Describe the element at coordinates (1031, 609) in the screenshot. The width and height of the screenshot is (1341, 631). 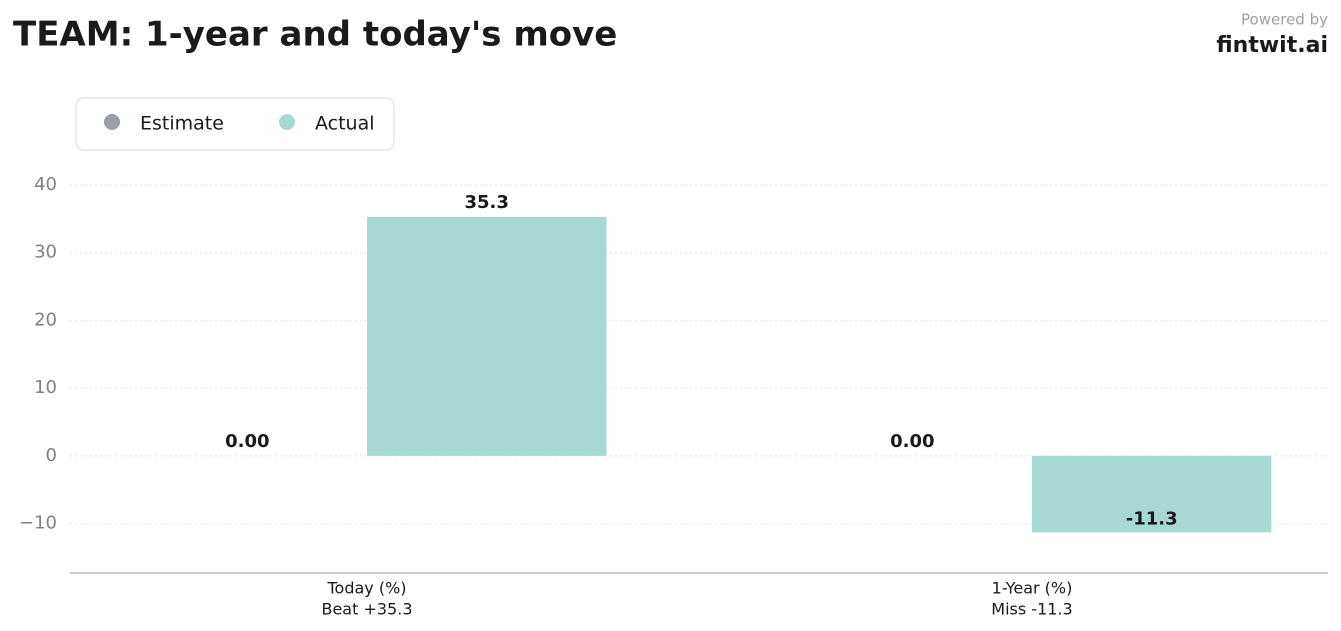
I see `x-tick-sublabel: Miss -11.3` at that location.